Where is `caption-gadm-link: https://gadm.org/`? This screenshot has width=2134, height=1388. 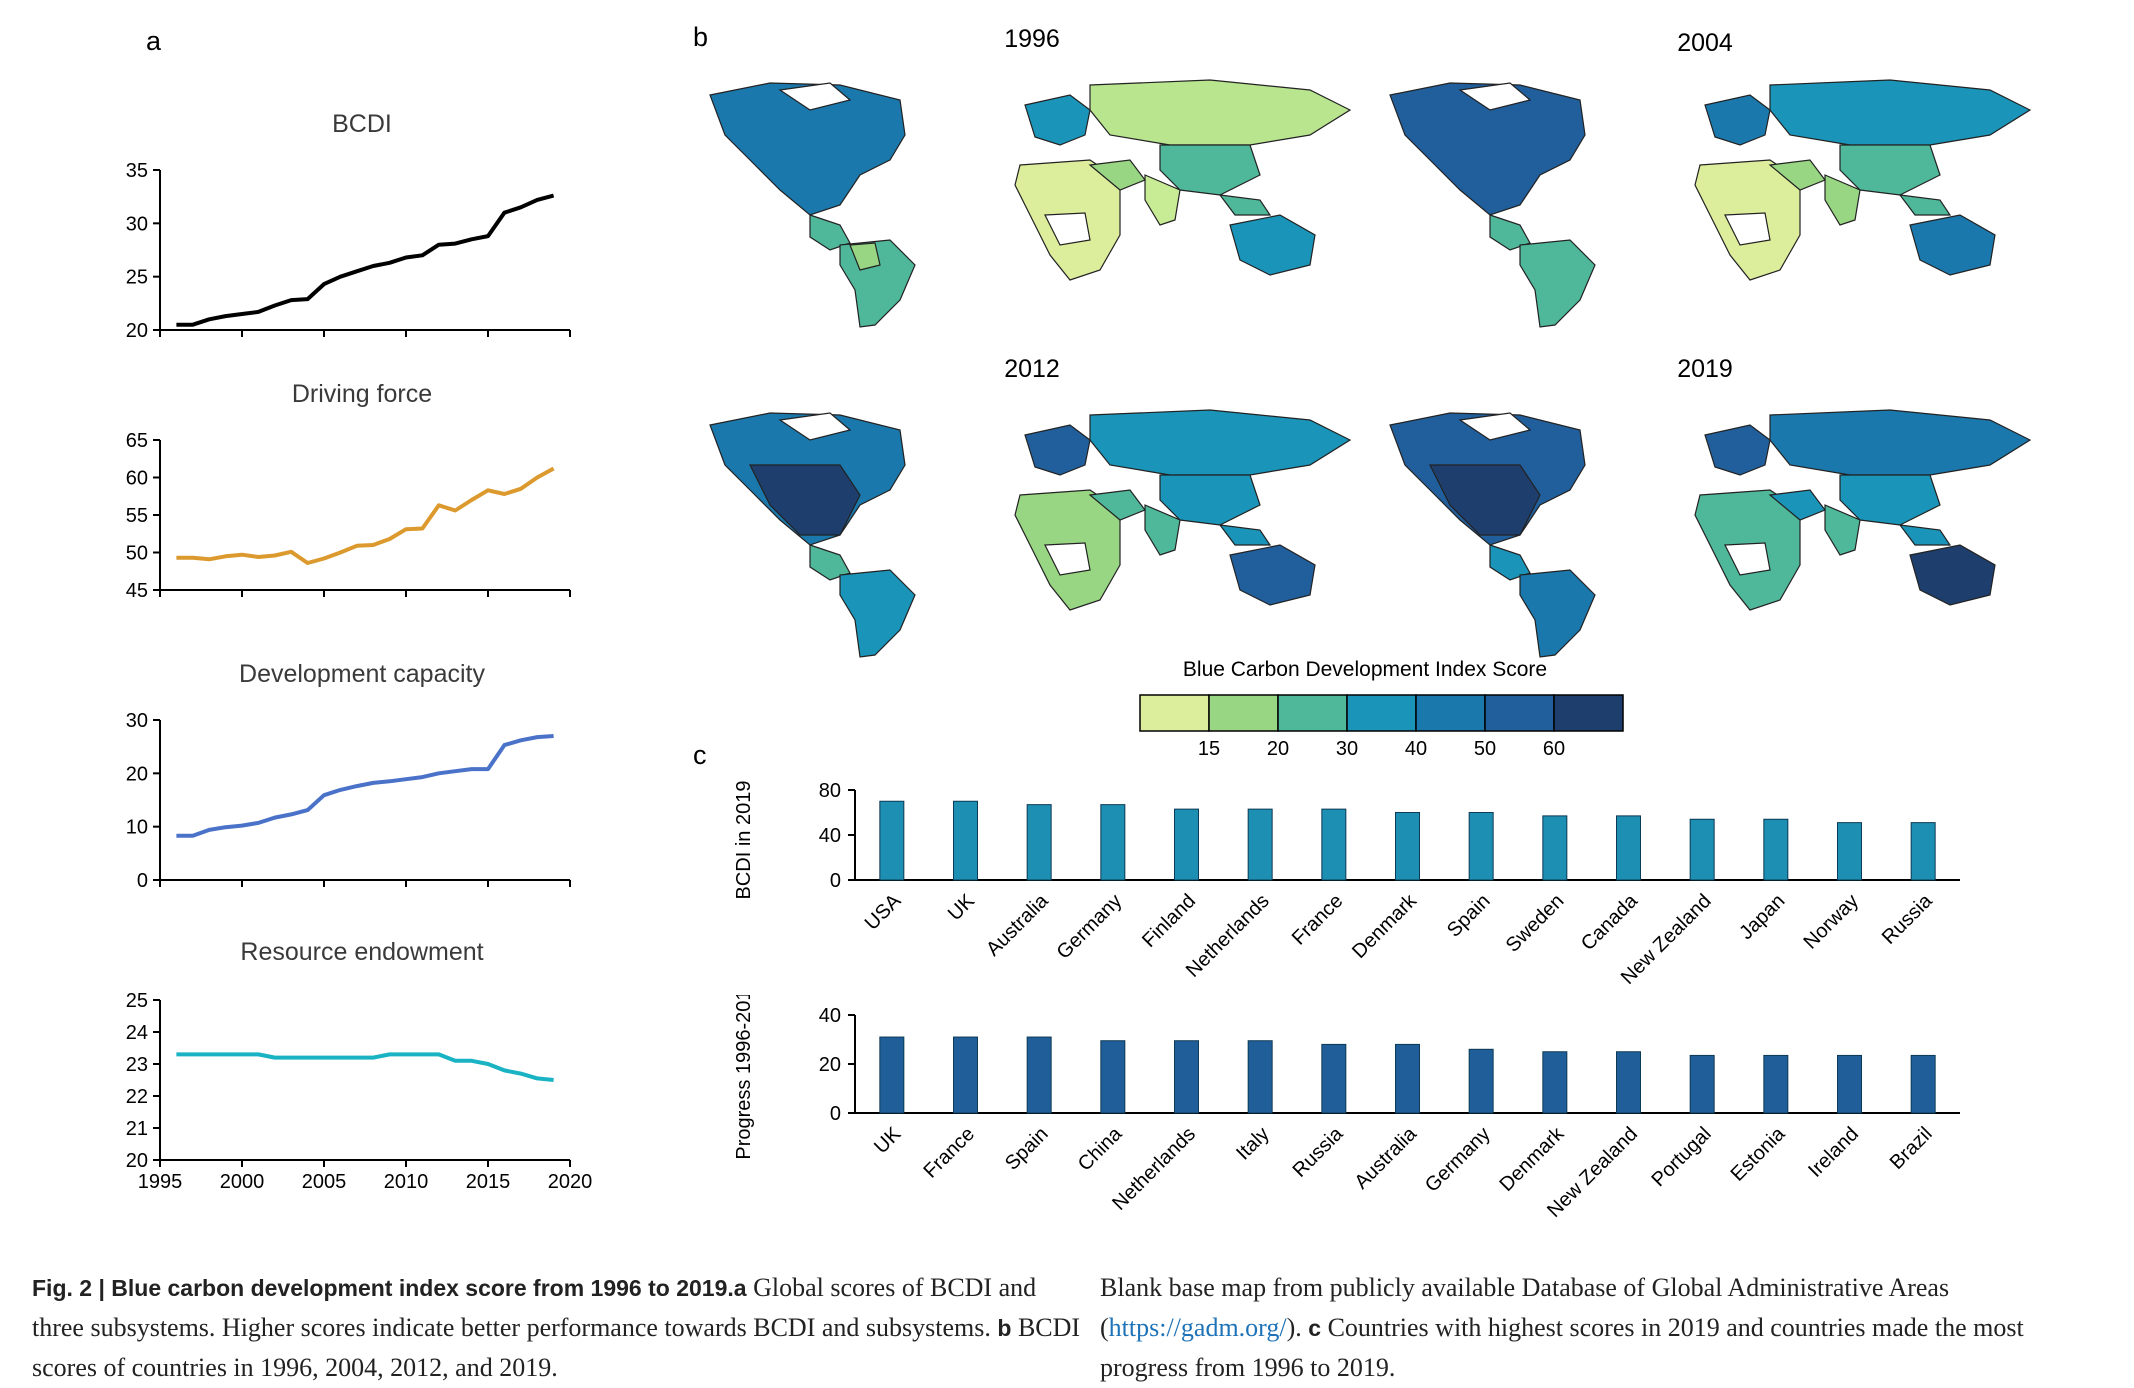 caption-gadm-link: https://gadm.org/ is located at coordinates (1198, 1327).